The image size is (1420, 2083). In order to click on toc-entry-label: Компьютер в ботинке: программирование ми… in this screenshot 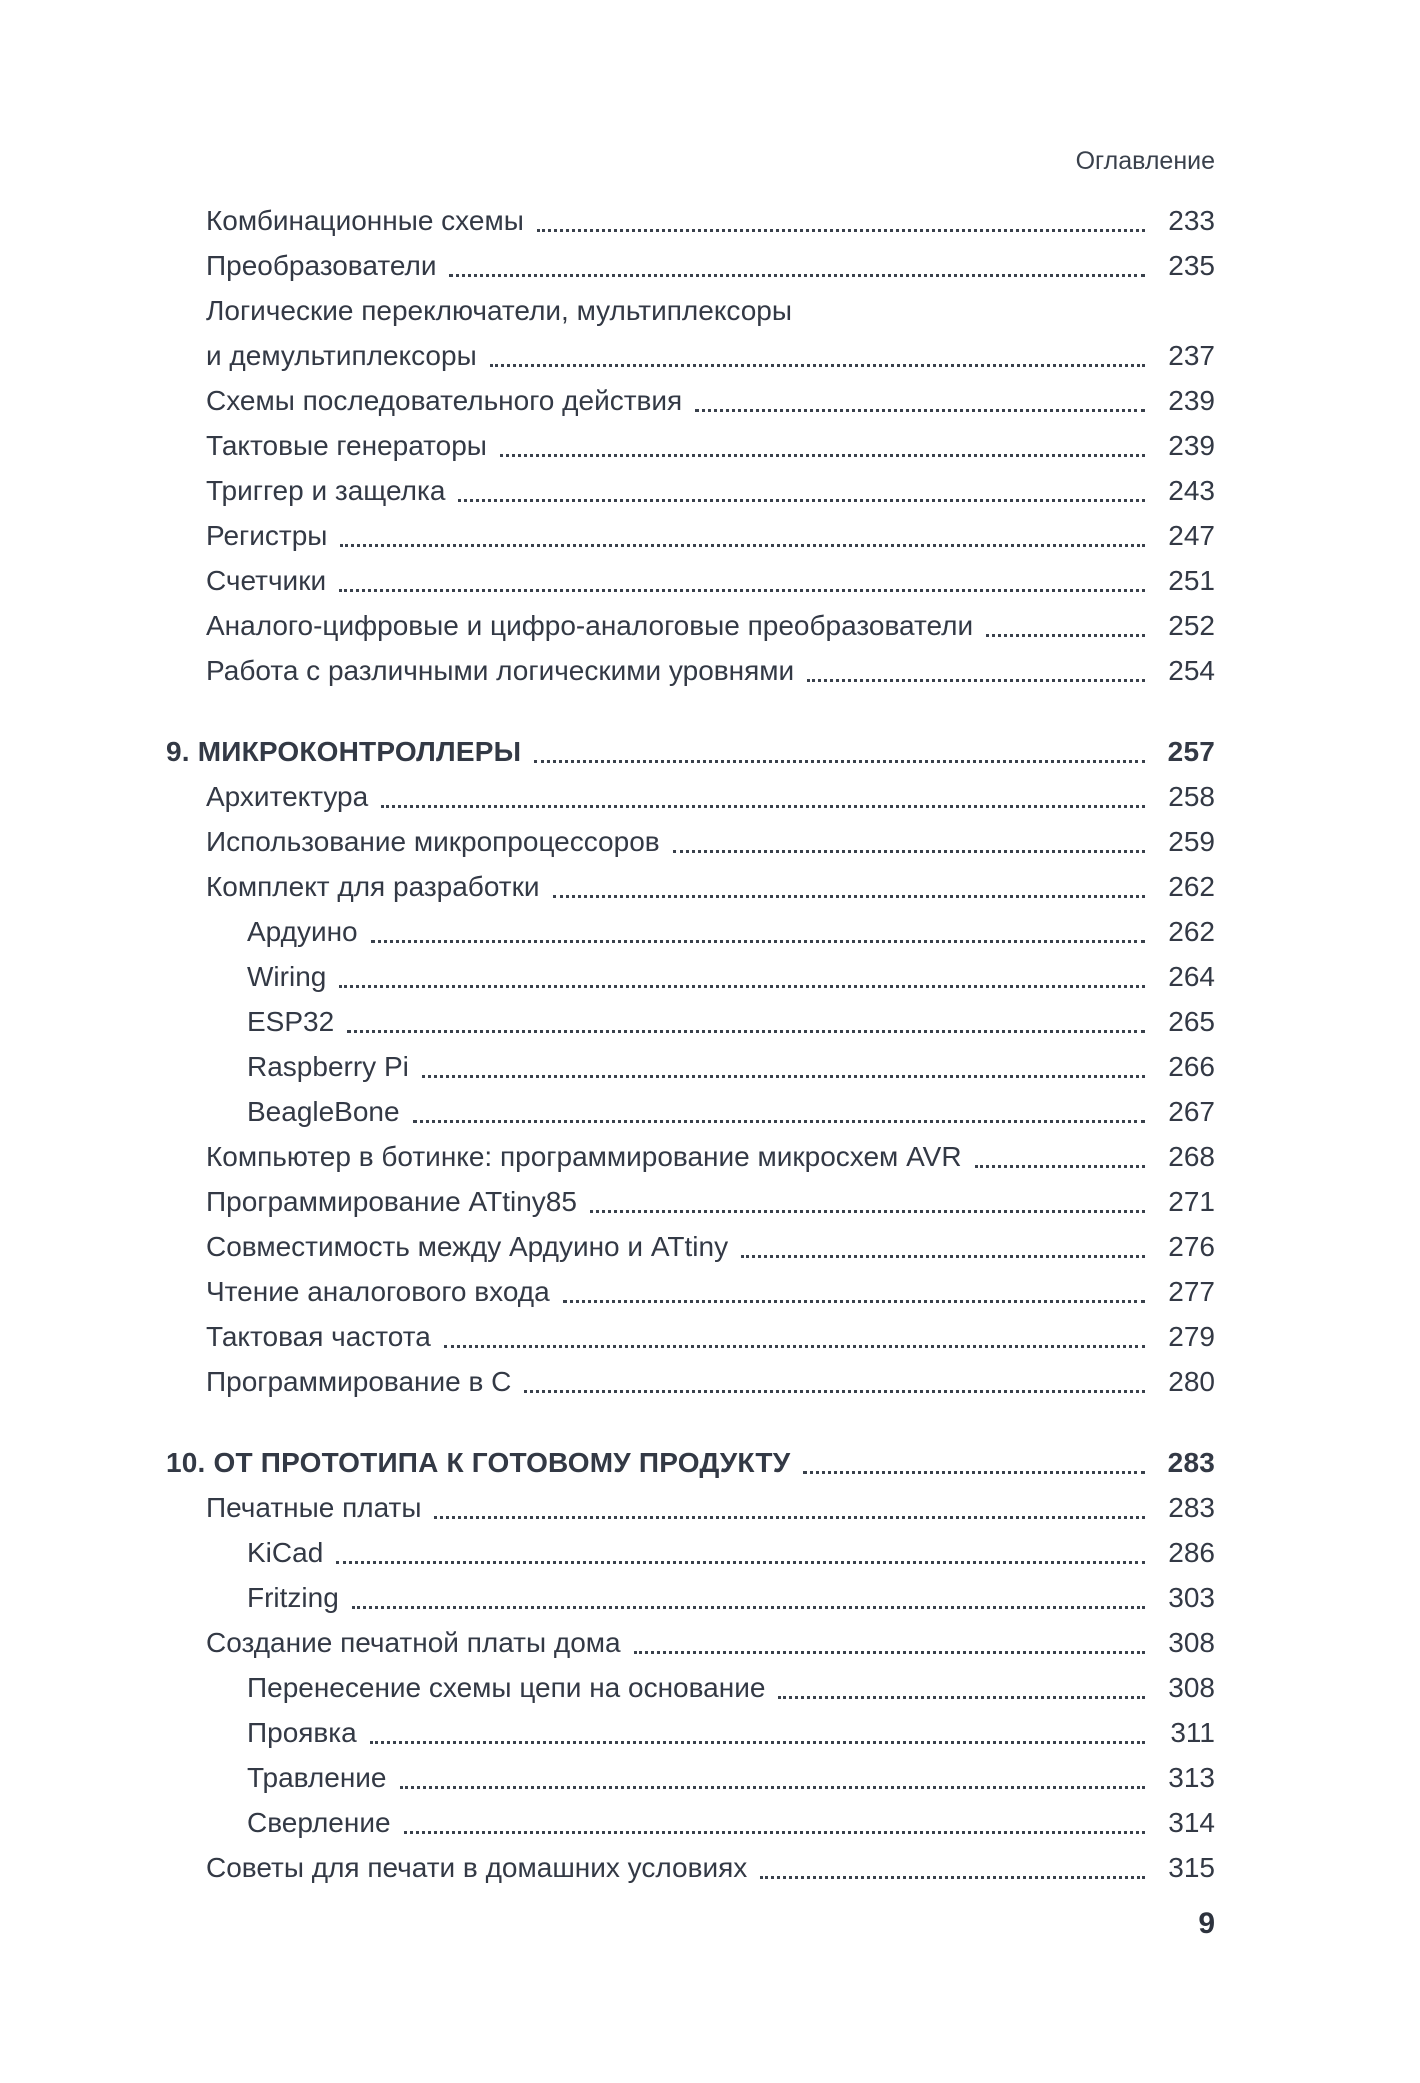, I will do `click(584, 1156)`.